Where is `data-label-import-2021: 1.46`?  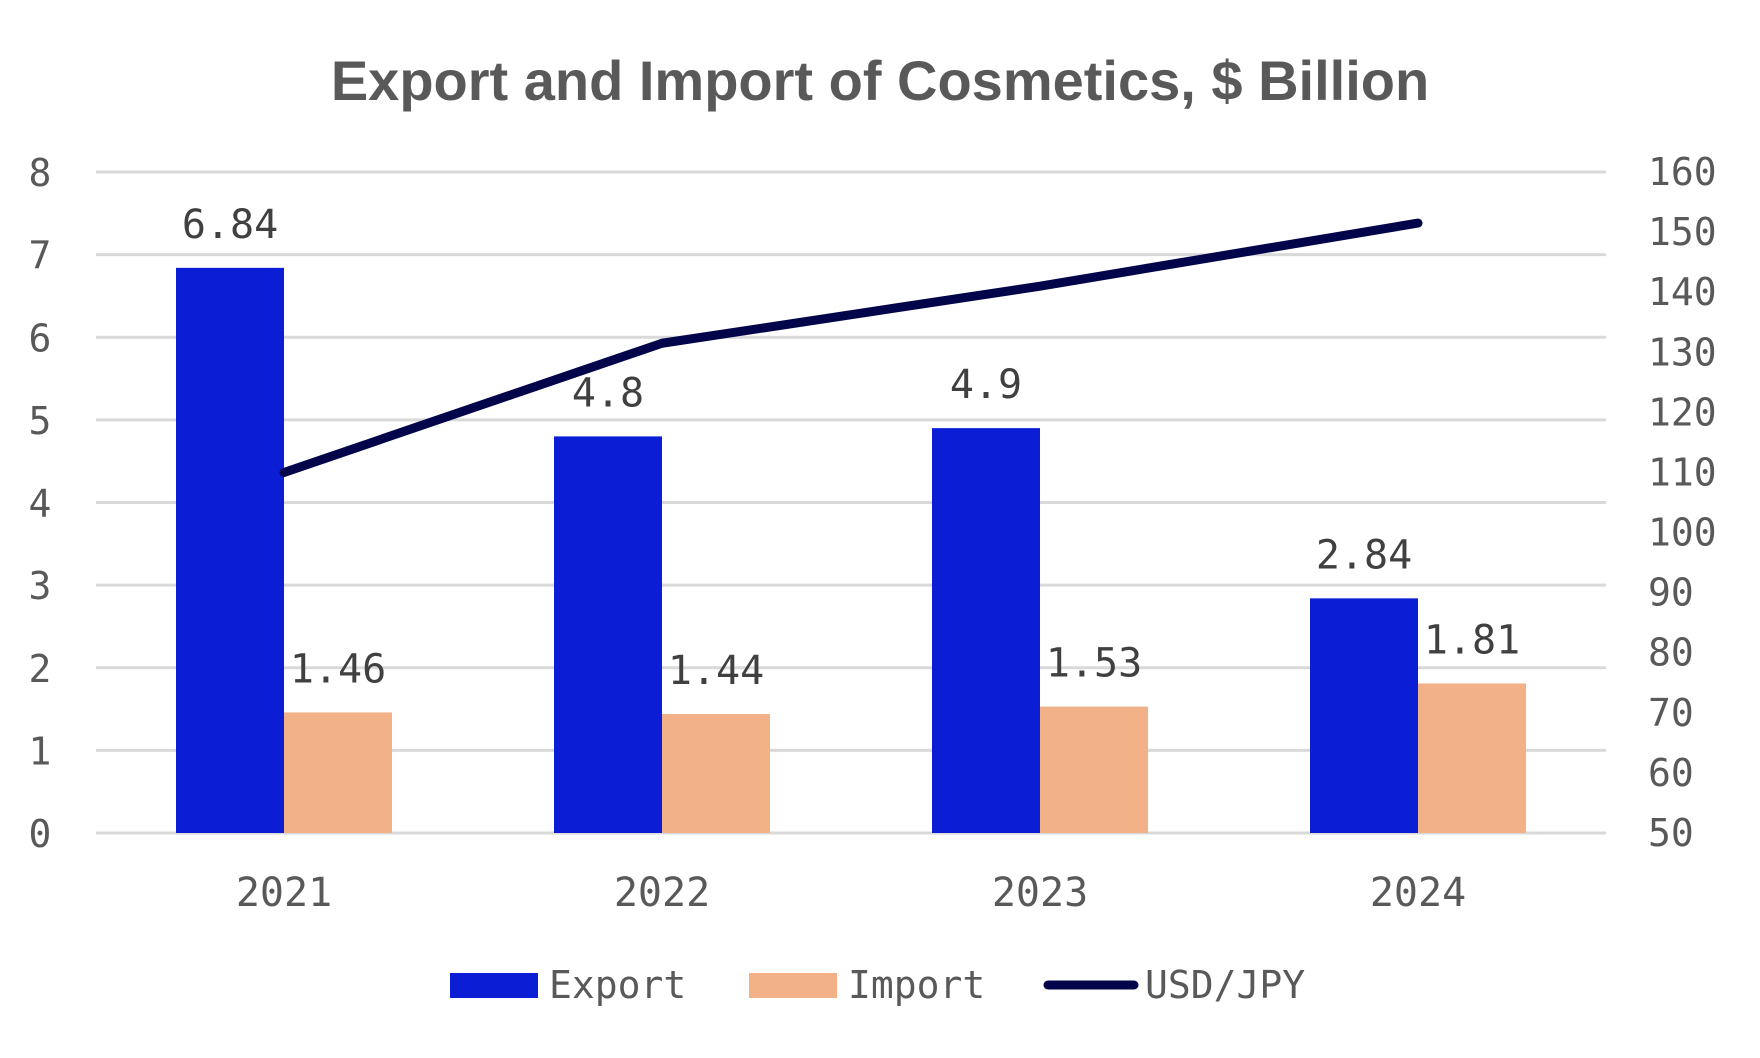
data-label-import-2021: 1.46 is located at coordinates (338, 669).